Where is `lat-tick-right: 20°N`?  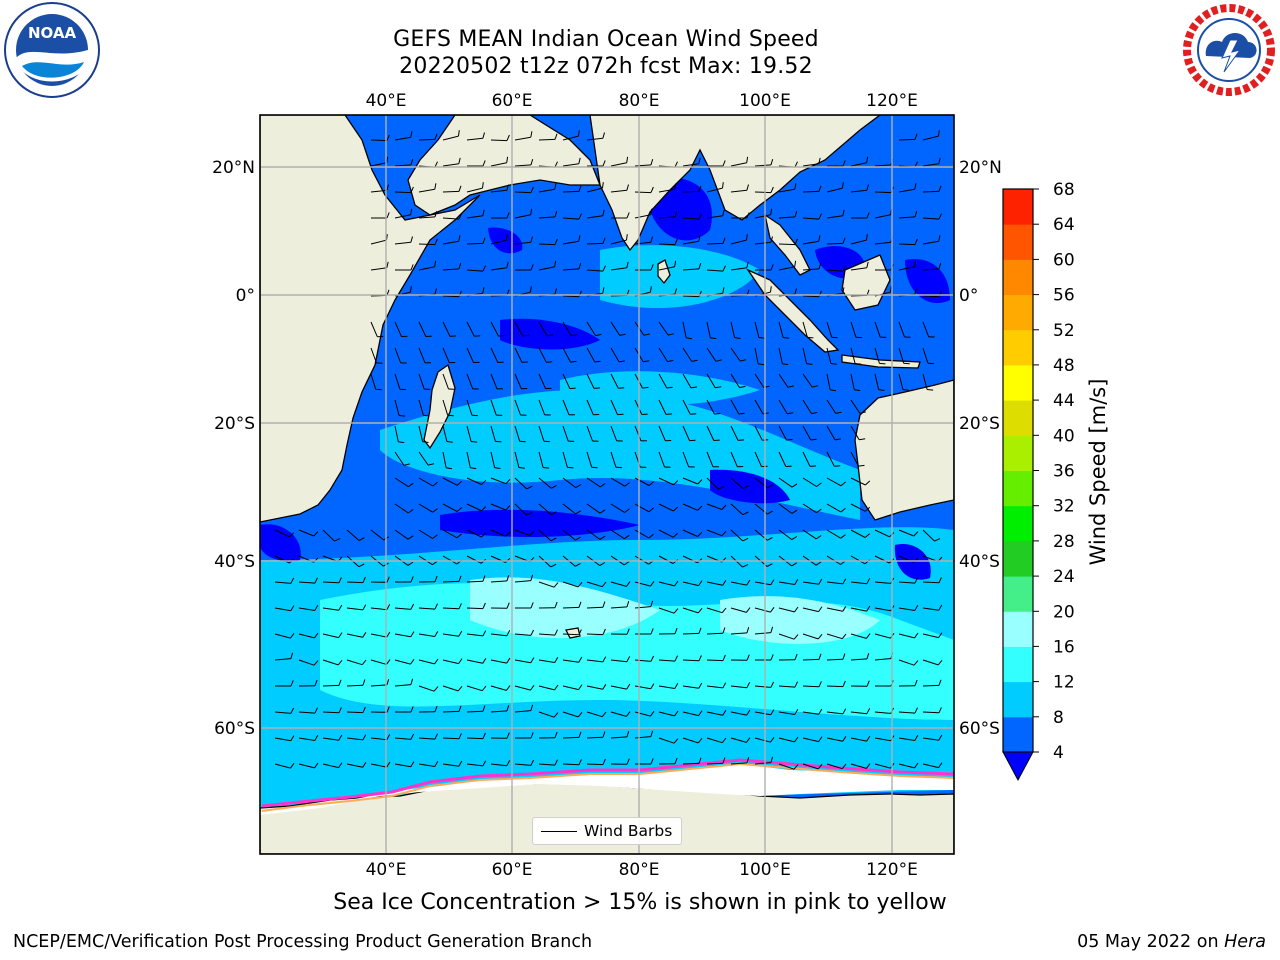 lat-tick-right: 20°N is located at coordinates (980, 168).